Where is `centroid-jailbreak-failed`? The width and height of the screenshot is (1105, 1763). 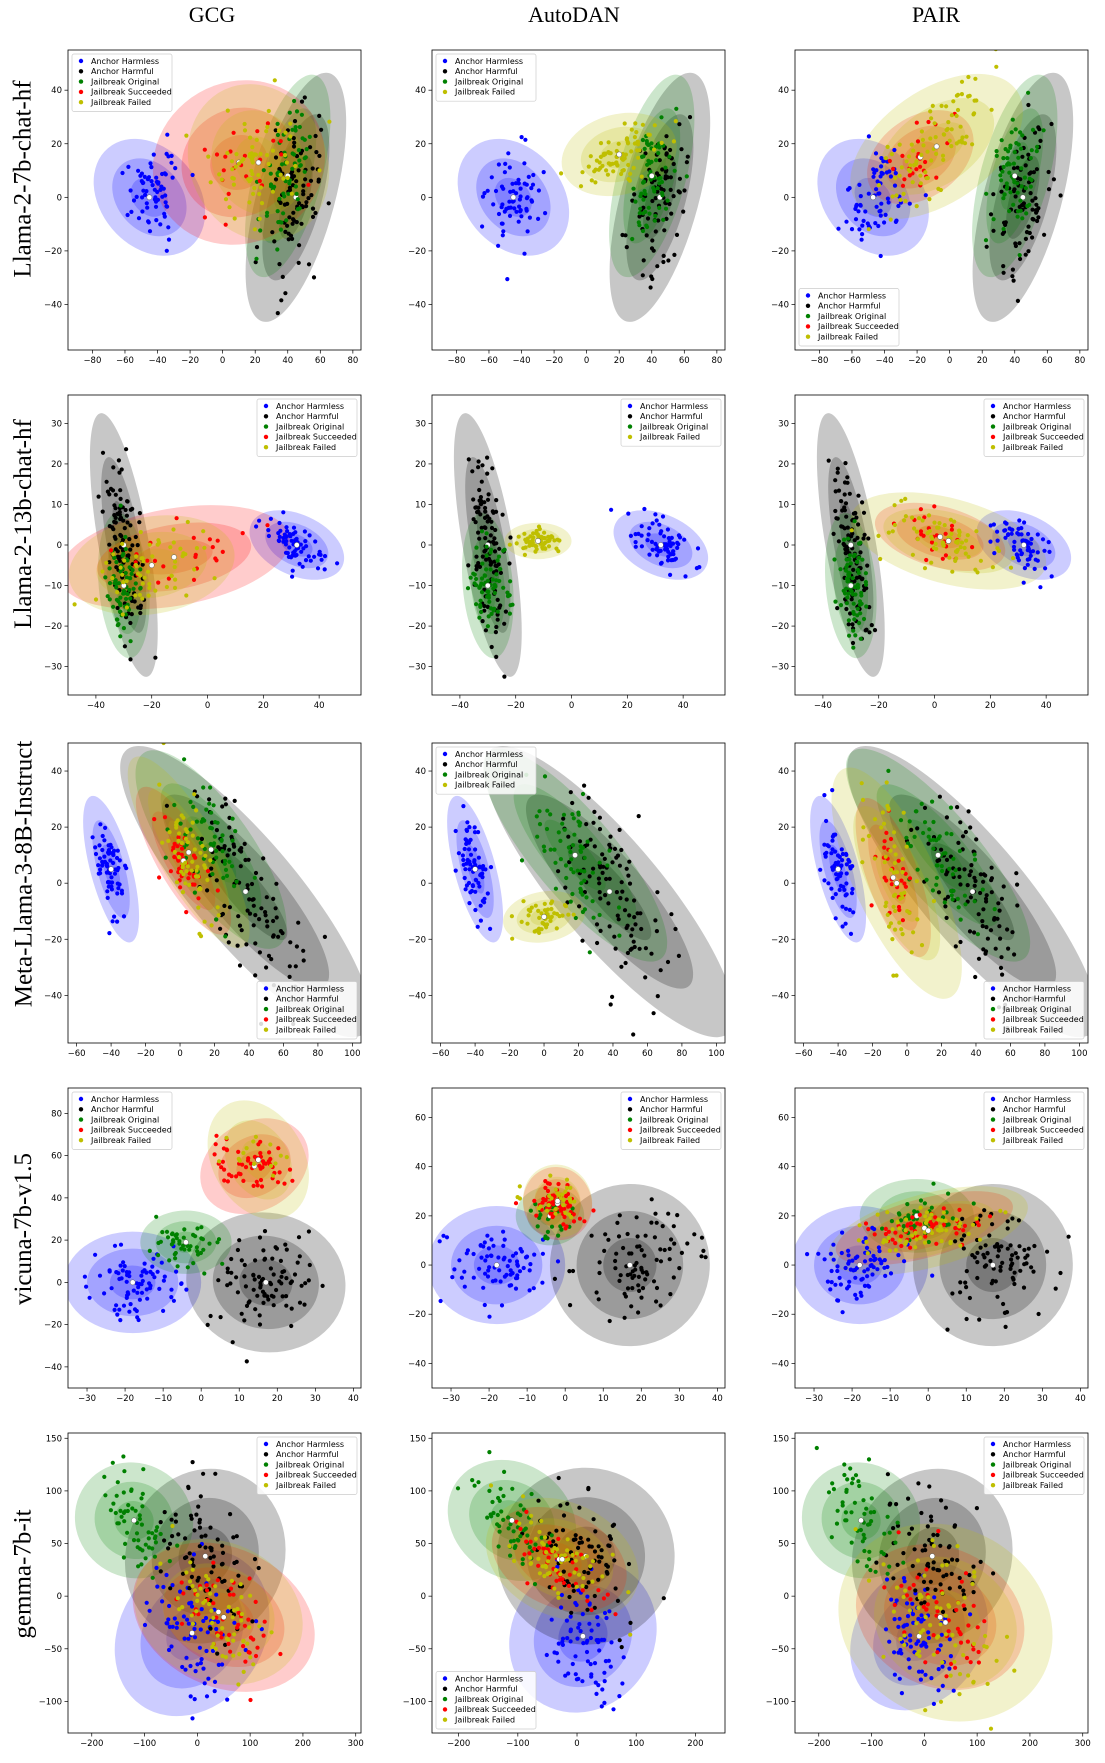 centroid-jailbreak-failed is located at coordinates (896, 883).